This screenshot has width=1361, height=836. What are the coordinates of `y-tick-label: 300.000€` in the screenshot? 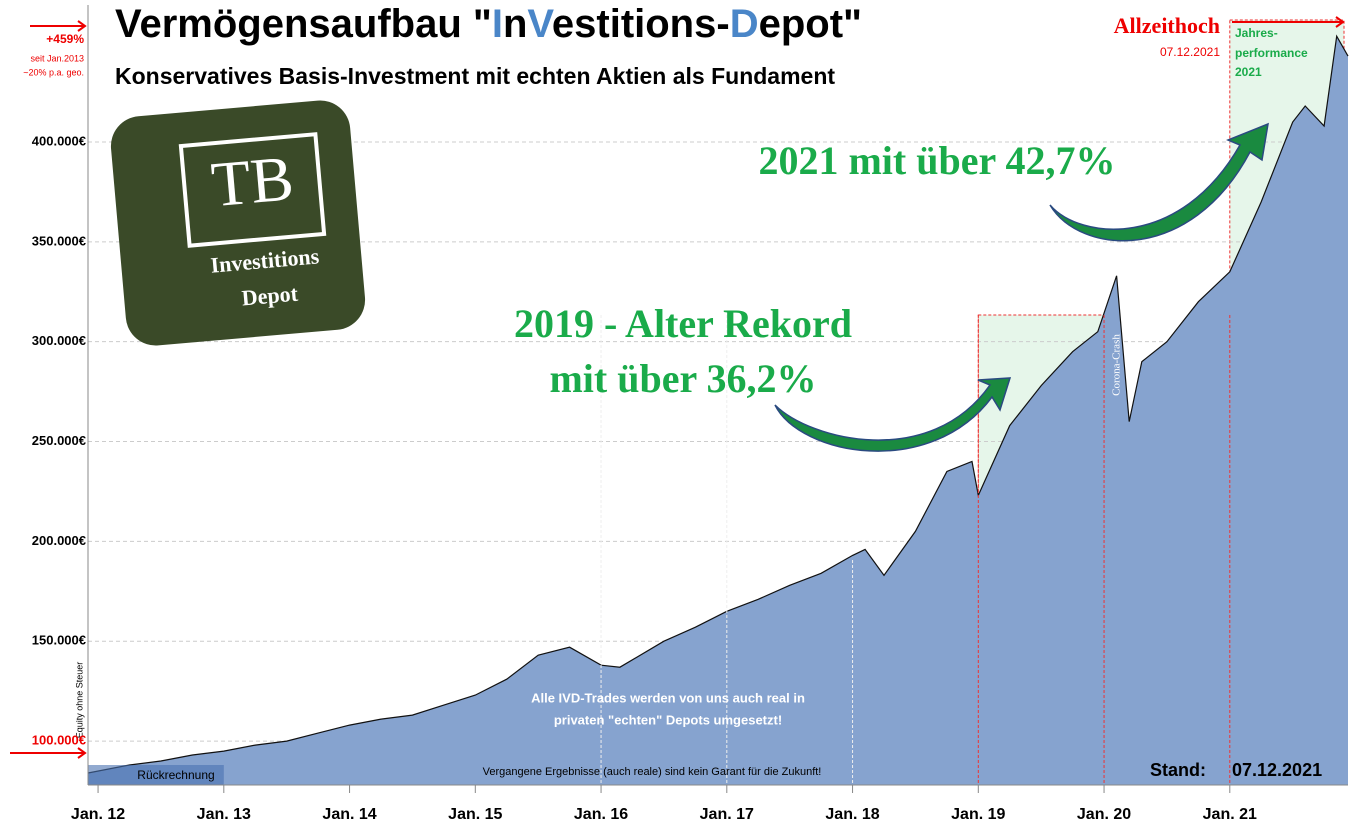 It's located at (59, 340).